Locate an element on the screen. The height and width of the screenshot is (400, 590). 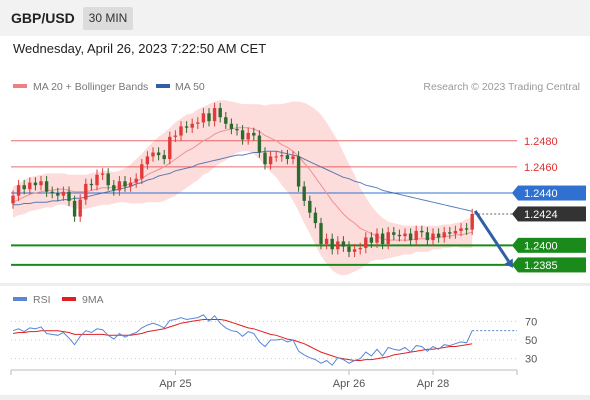
credit-text: Research © 2023 Trading Central is located at coordinates (501, 87).